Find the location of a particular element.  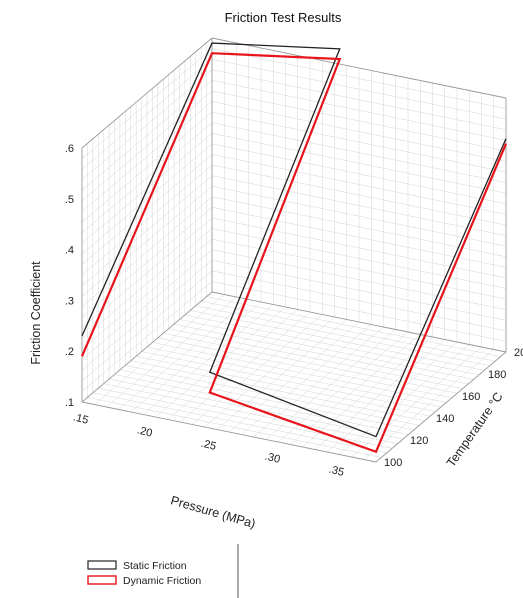

x-tick-label: .35 is located at coordinates (337, 471).